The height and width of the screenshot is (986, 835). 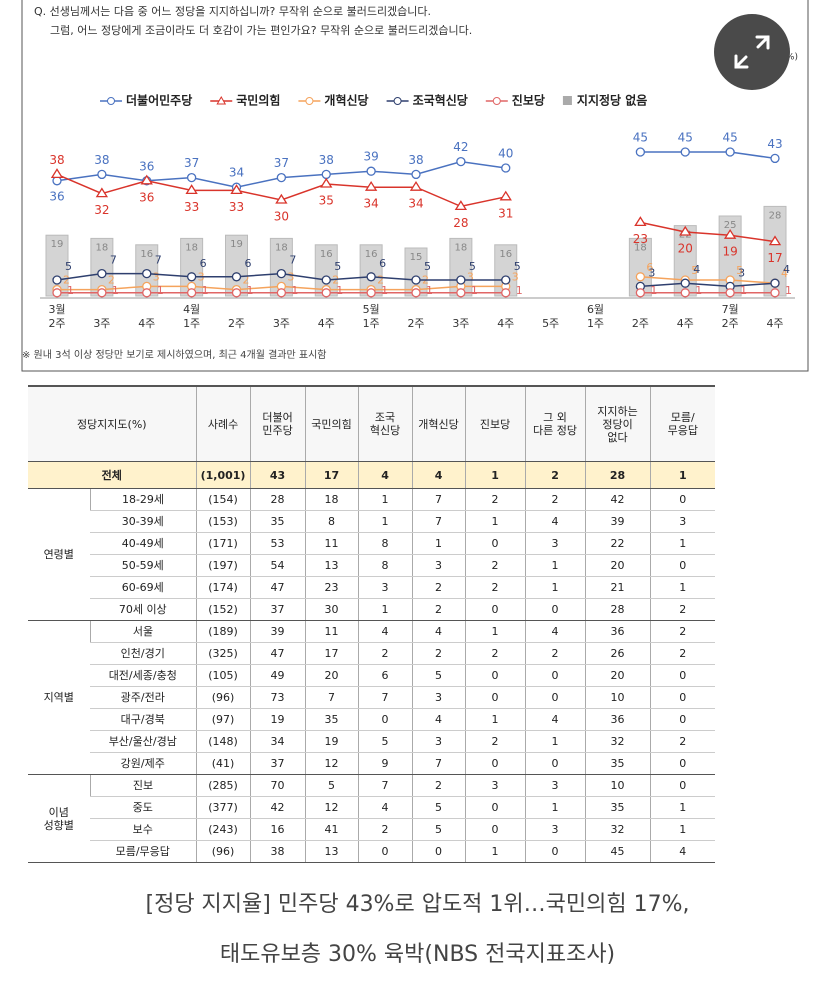 I want to click on value-label: 36, so click(x=146, y=166).